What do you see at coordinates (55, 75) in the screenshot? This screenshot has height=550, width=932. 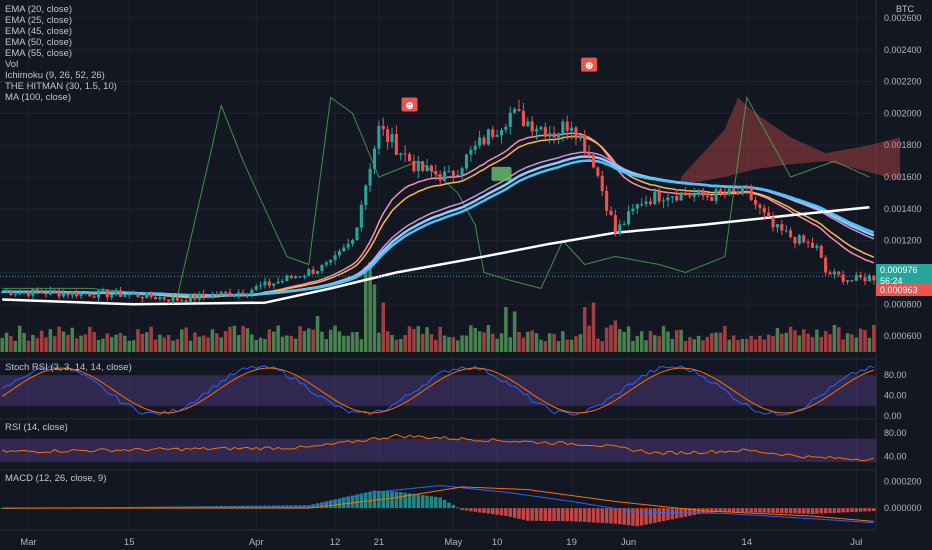 I see `legend-ichimoku: Ichimoku (9, 26, 52, 26)` at bounding box center [55, 75].